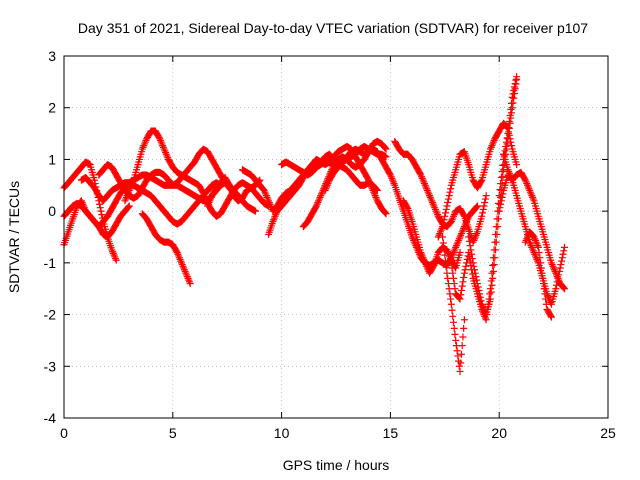  What do you see at coordinates (493, 197) in the screenshot?
I see `series-arc19` at bounding box center [493, 197].